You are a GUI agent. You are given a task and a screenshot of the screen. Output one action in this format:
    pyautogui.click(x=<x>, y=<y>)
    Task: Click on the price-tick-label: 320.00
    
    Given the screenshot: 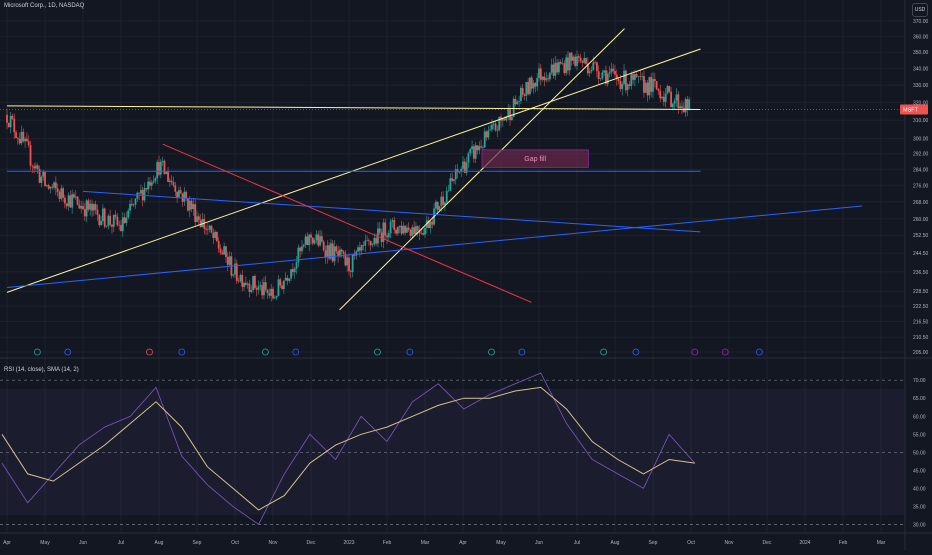 What is the action you would take?
    pyautogui.click(x=921, y=103)
    